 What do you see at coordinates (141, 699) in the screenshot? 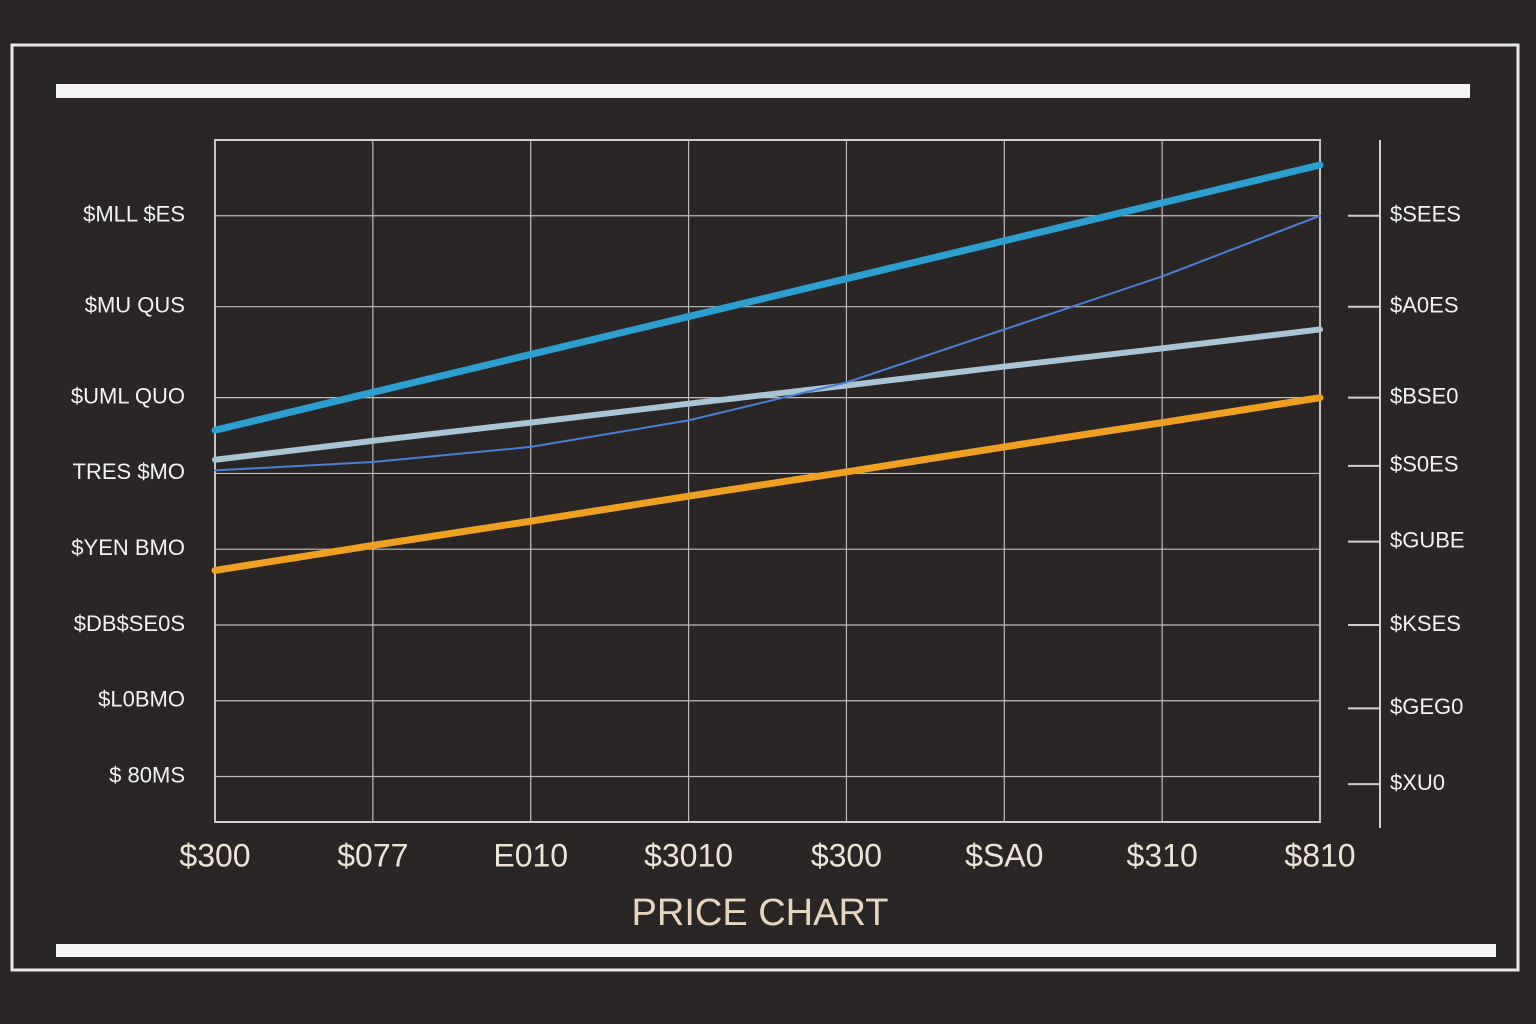
I see `y-tick-label: $L0BMO` at bounding box center [141, 699].